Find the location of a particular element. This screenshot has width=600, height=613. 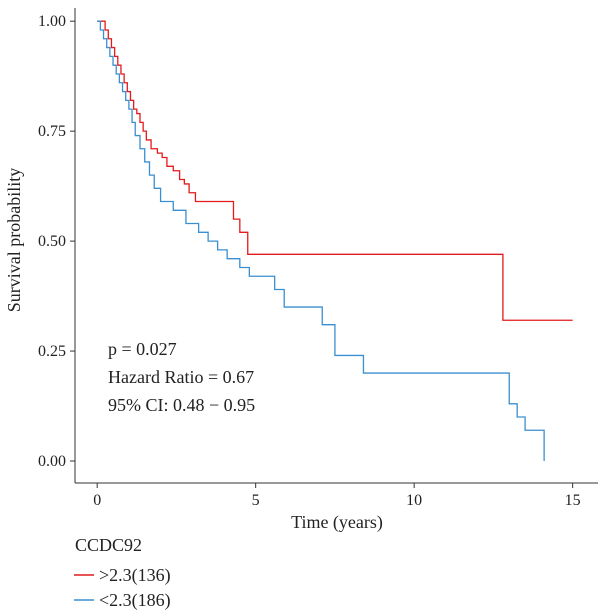

legend-label-low: <2.3(186) is located at coordinates (135, 600).